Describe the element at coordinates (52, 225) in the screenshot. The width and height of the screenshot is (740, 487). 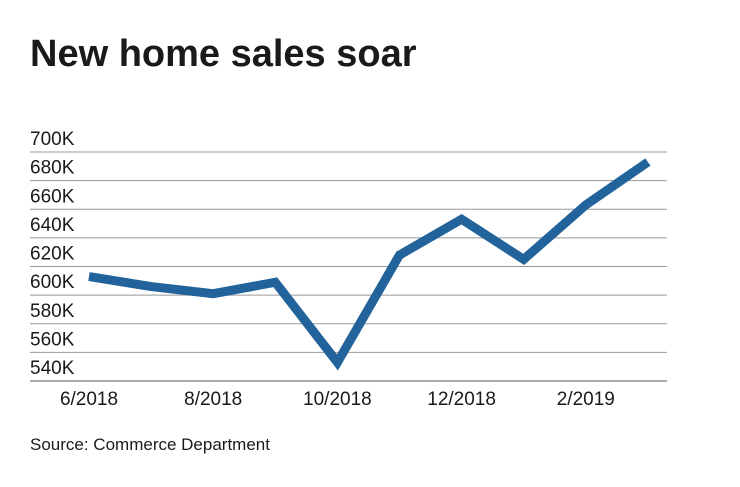
I see `y-tick-label: 640K` at that location.